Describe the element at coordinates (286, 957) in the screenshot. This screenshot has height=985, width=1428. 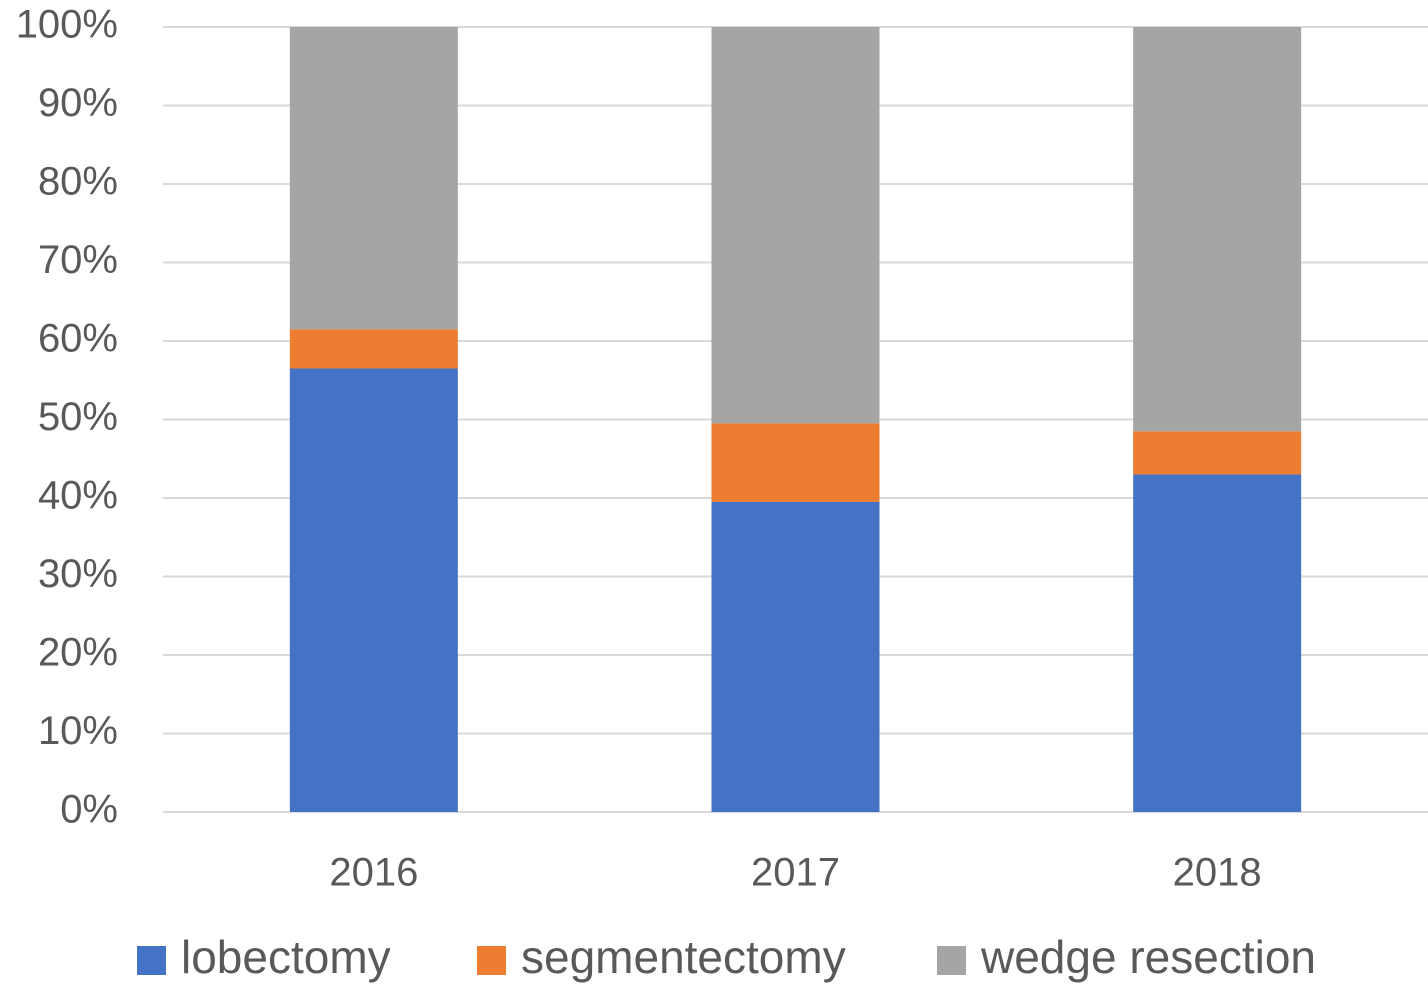
I see `legend-label: lobectomy` at that location.